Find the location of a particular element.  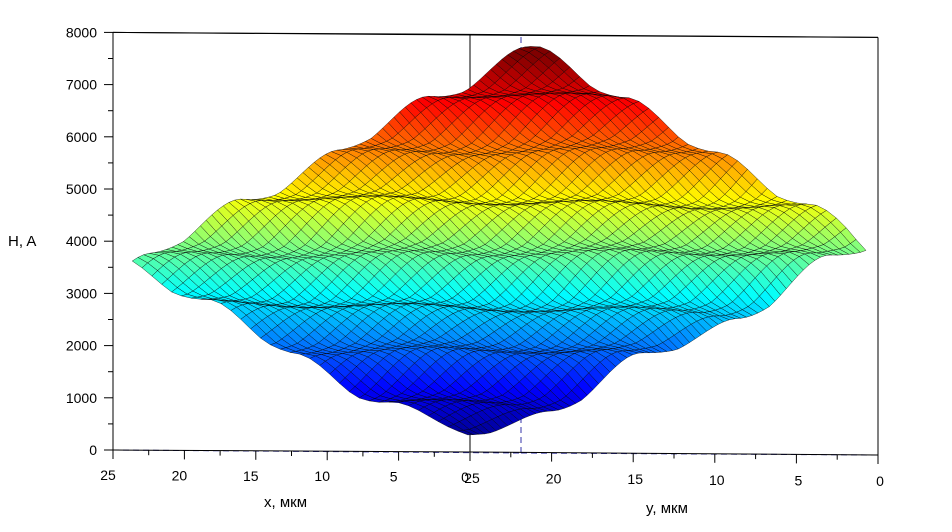

y-tick-label: 15 is located at coordinates (635, 479).